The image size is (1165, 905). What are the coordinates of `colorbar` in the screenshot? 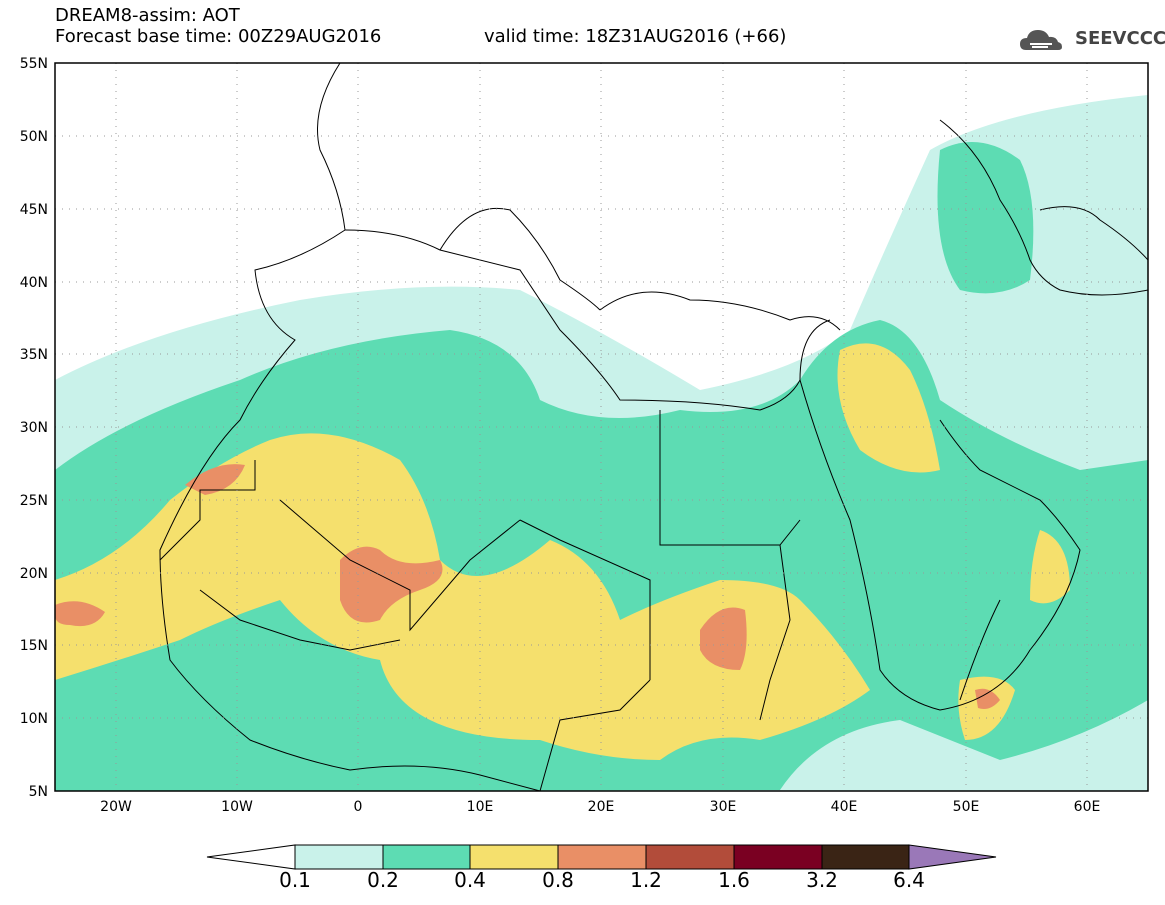 It's located at (601, 857).